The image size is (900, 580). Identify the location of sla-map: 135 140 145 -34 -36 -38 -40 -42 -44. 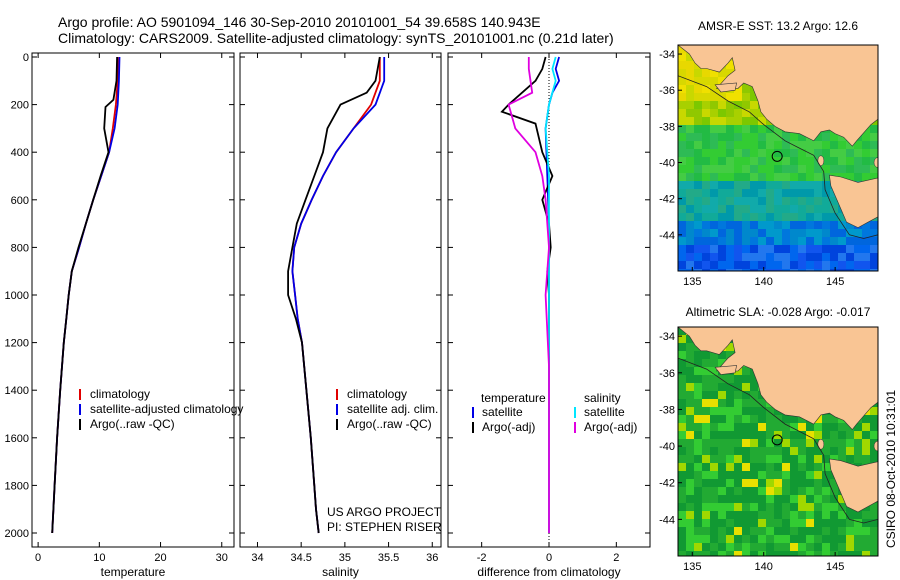
(769, 449).